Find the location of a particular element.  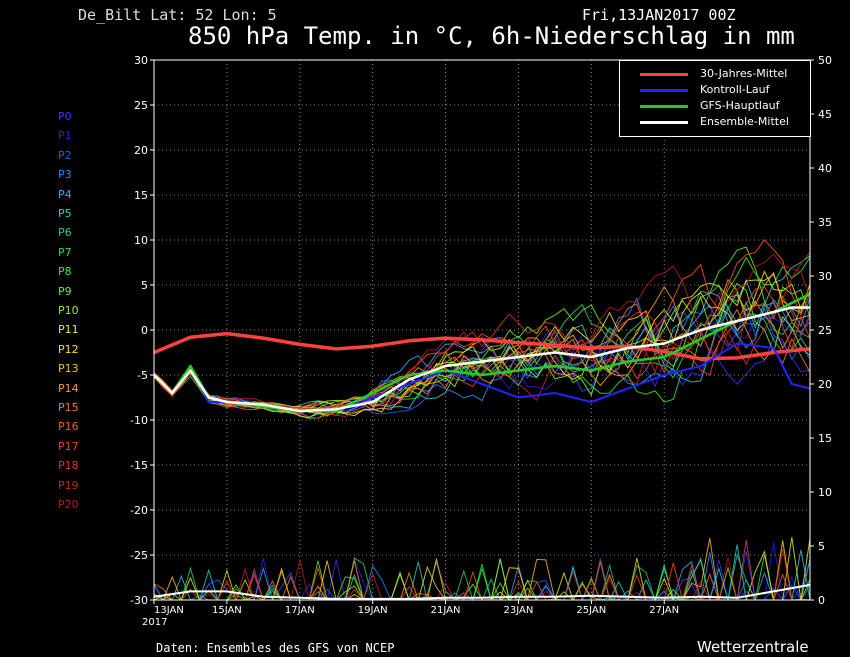

y-tick-label: 20 is located at coordinates (141, 150).